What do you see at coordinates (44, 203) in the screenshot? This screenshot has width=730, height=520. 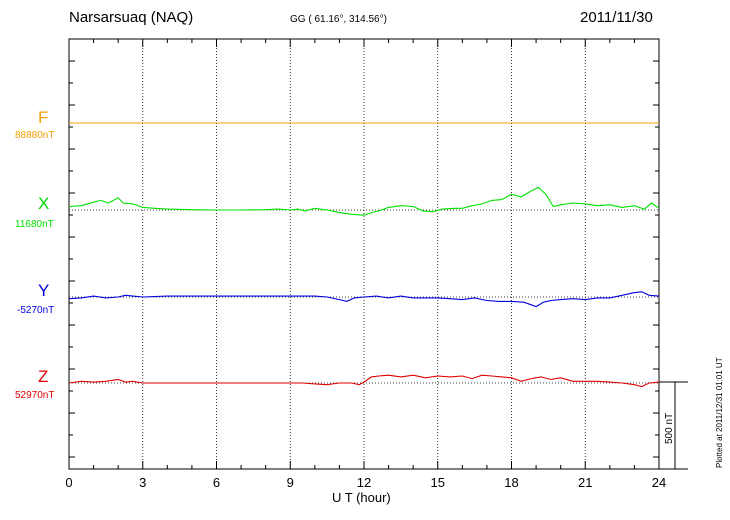 I see `series-label-x: X` at bounding box center [44, 203].